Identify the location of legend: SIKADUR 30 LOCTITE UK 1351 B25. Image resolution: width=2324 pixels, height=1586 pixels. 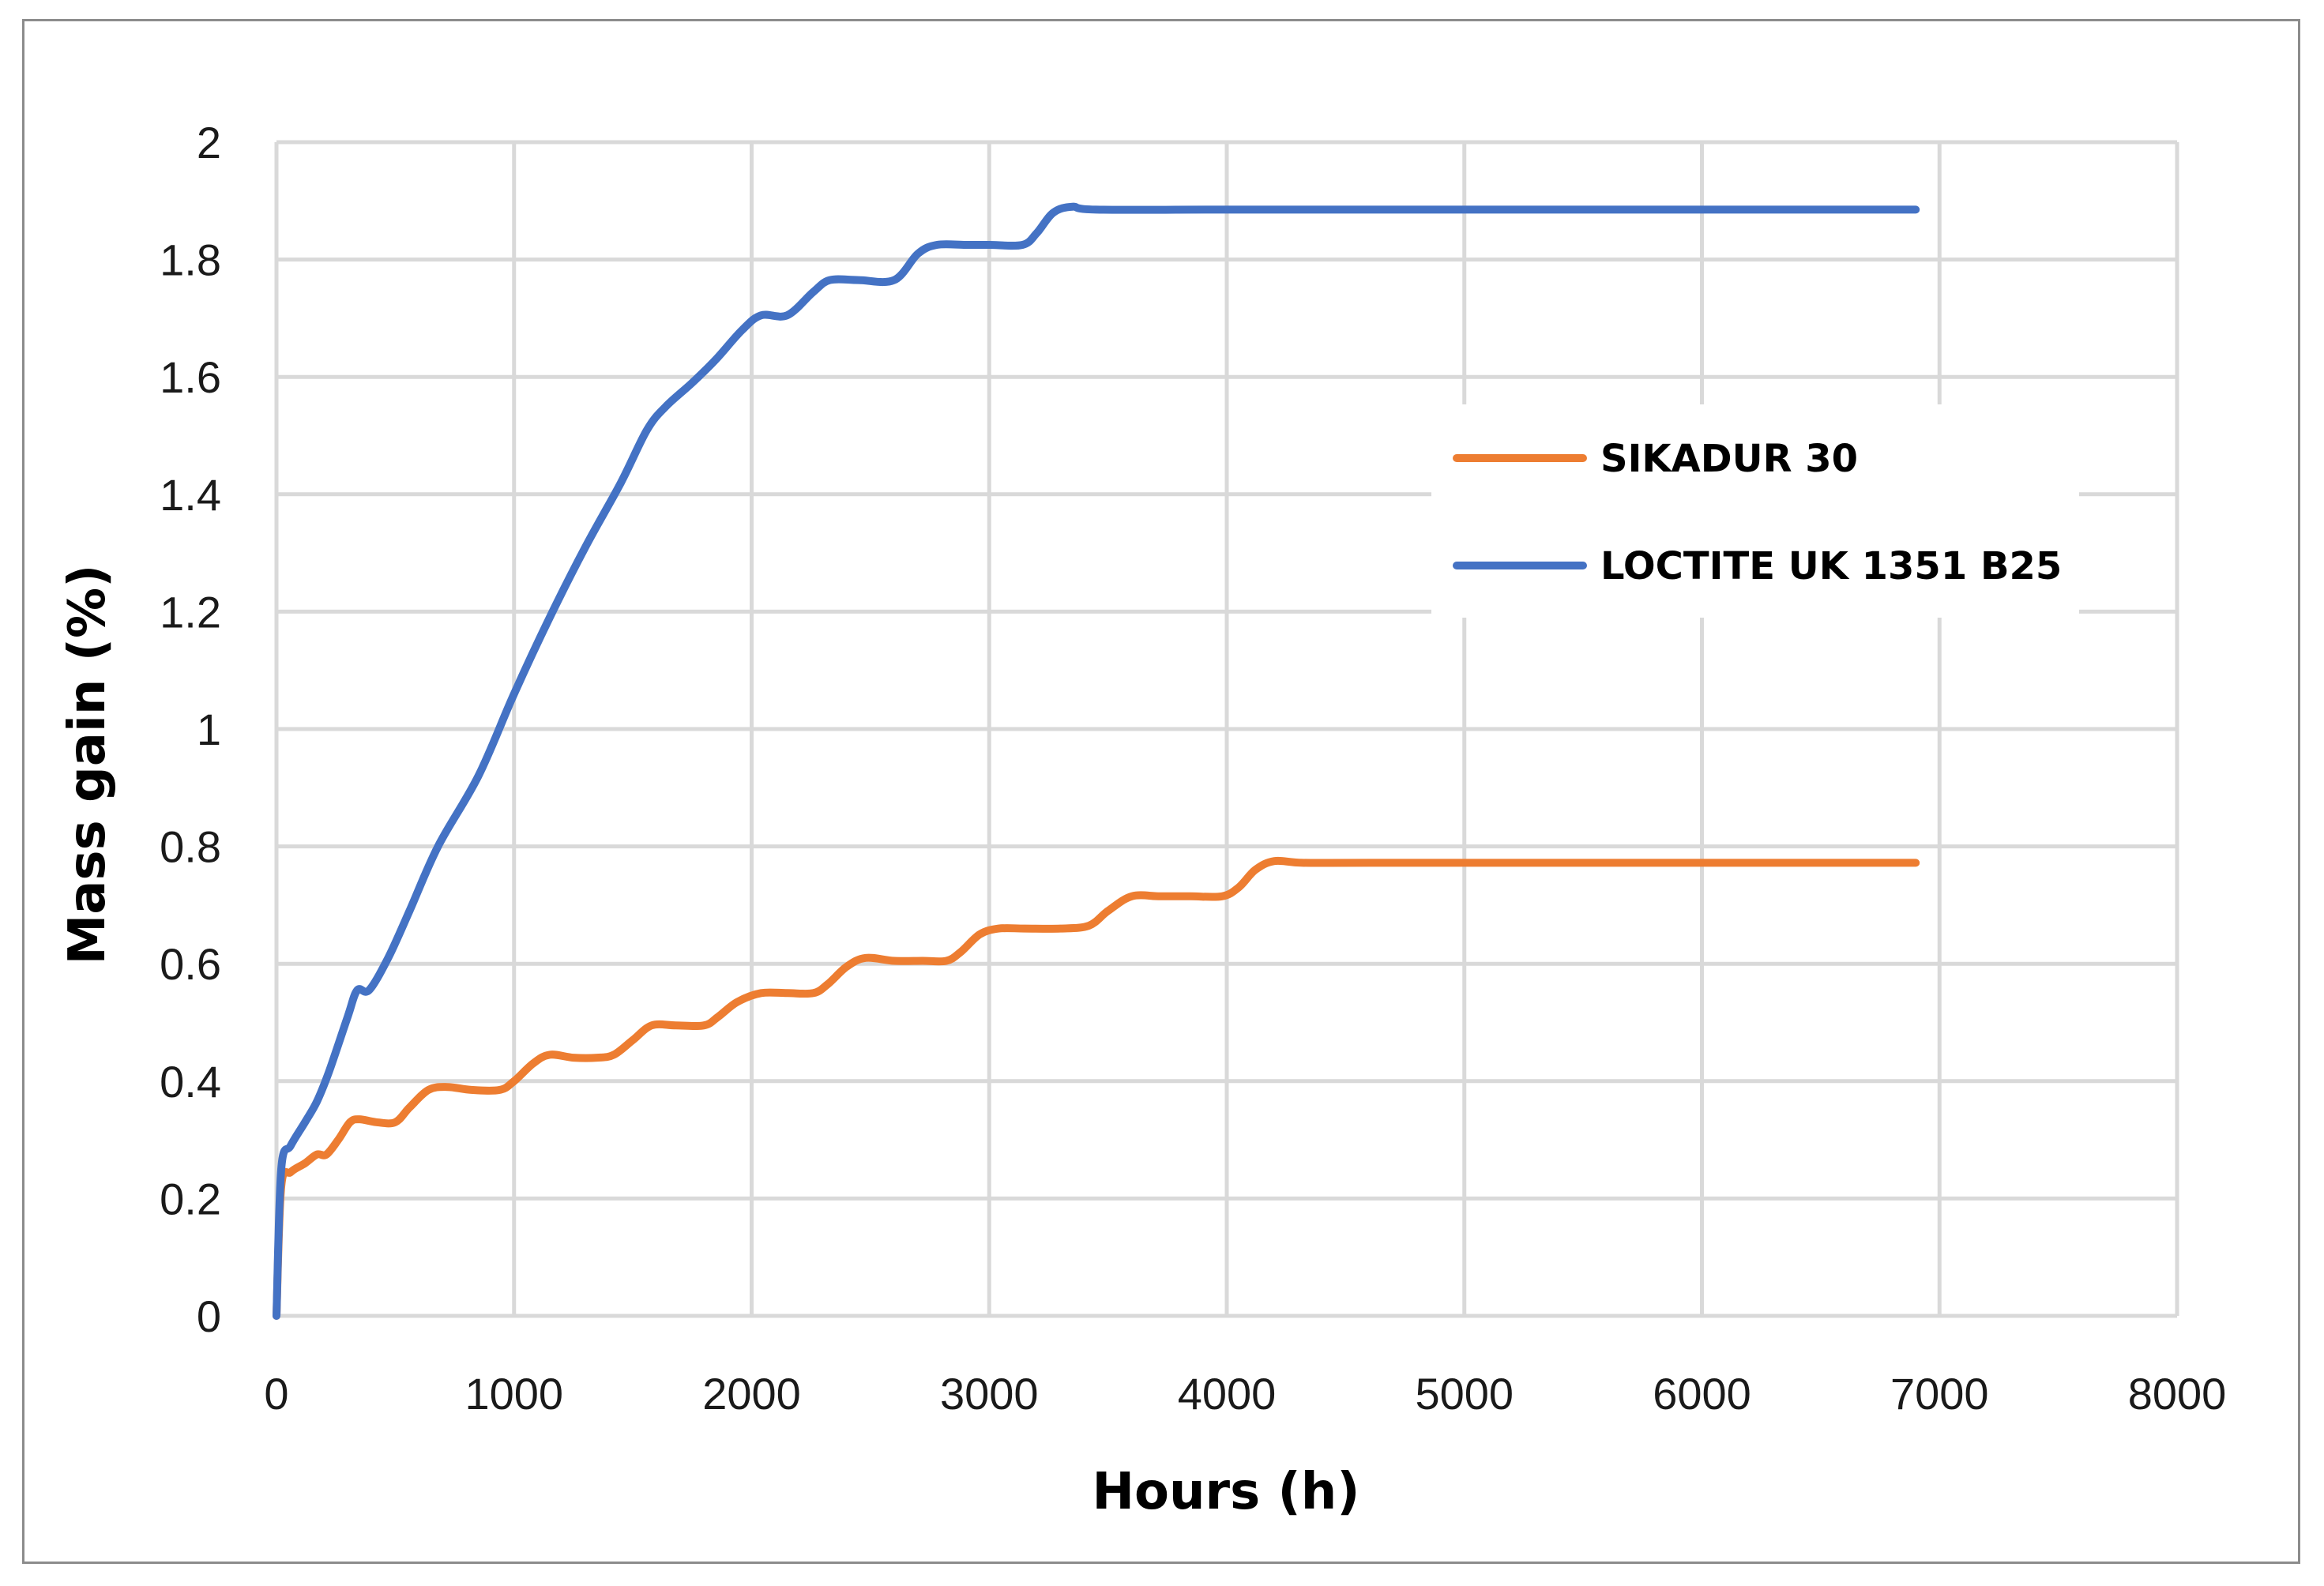
(1757, 512).